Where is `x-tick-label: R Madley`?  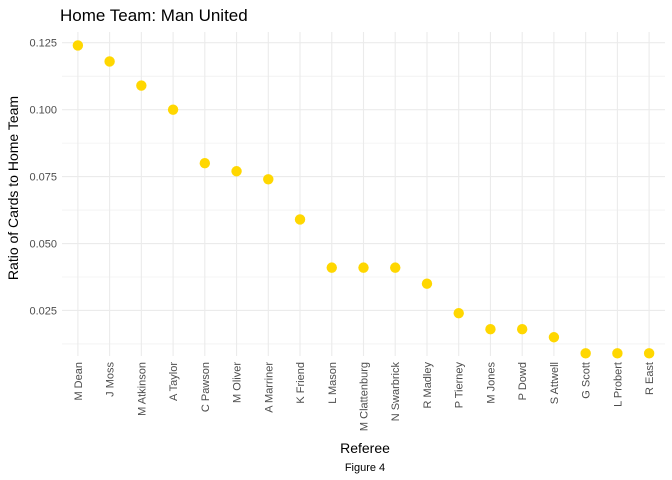 x-tick-label: R Madley is located at coordinates (428, 385).